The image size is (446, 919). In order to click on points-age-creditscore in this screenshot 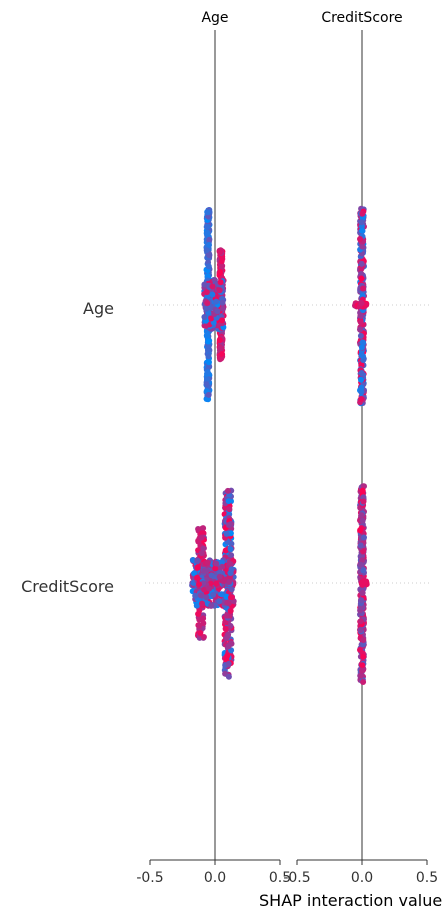, I will do `click(361, 306)`.